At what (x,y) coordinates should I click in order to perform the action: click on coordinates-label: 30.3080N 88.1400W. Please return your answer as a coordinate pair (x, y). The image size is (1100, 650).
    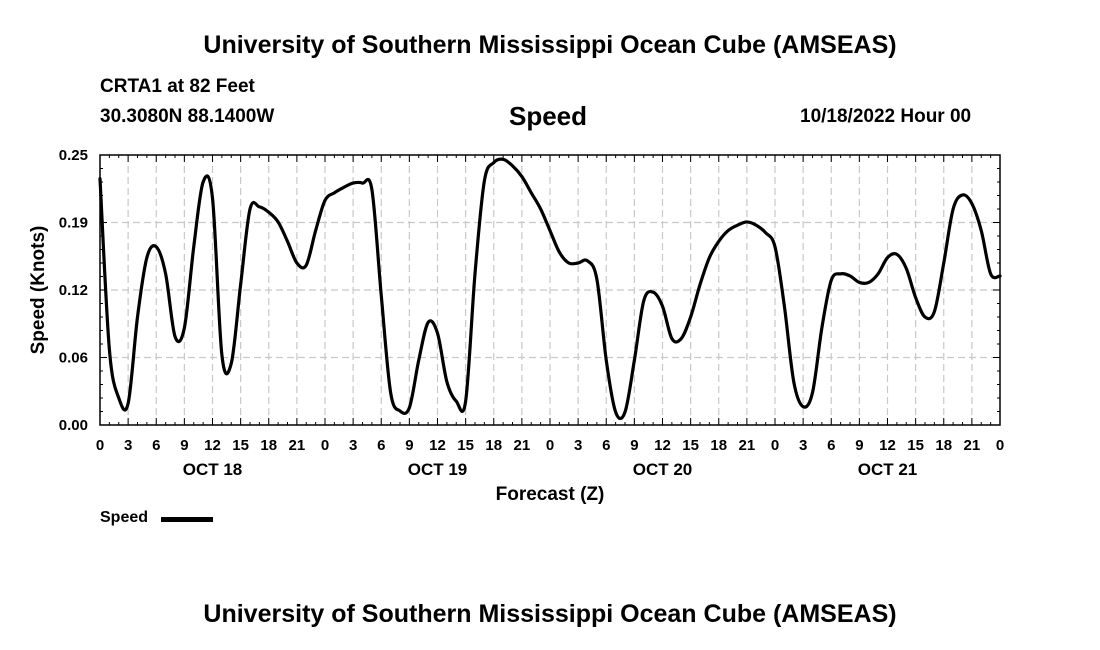
    Looking at the image, I should click on (187, 116).